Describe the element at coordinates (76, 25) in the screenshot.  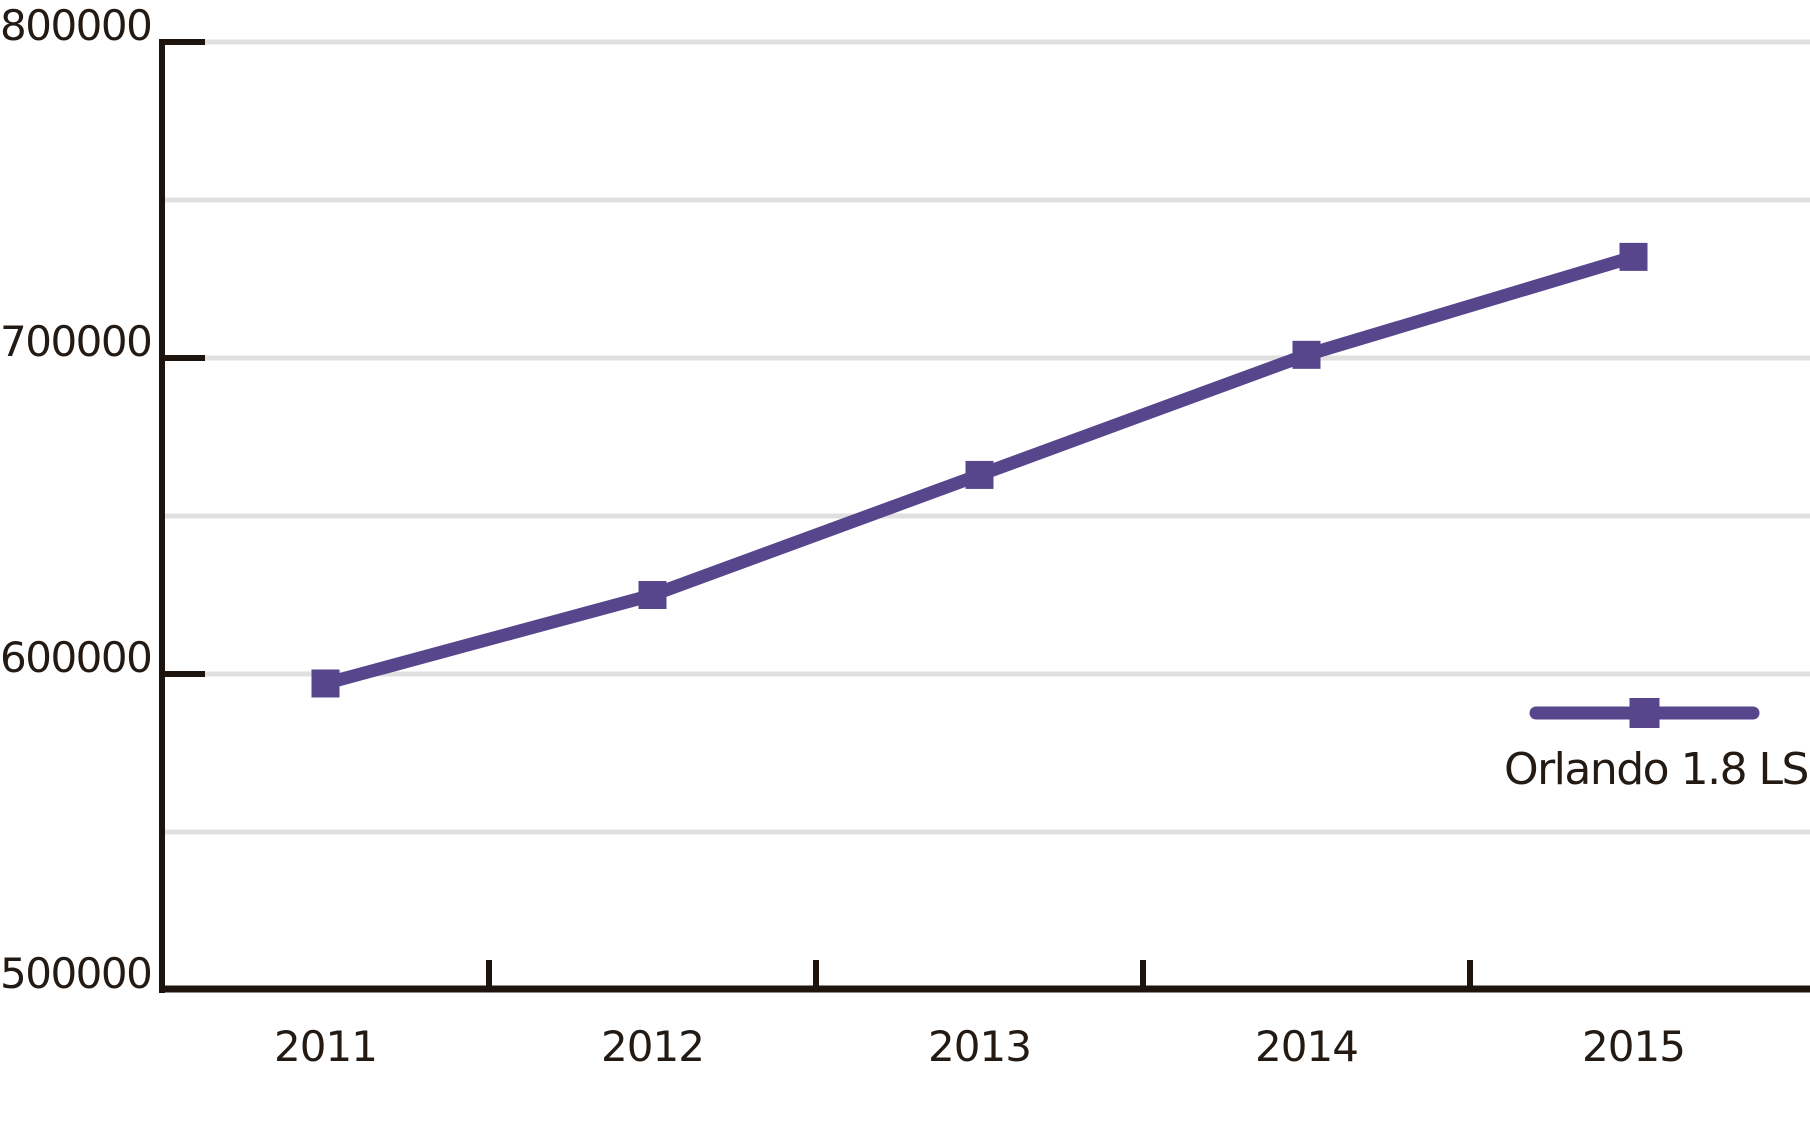
I see `y-axis-tick-label: 800000` at that location.